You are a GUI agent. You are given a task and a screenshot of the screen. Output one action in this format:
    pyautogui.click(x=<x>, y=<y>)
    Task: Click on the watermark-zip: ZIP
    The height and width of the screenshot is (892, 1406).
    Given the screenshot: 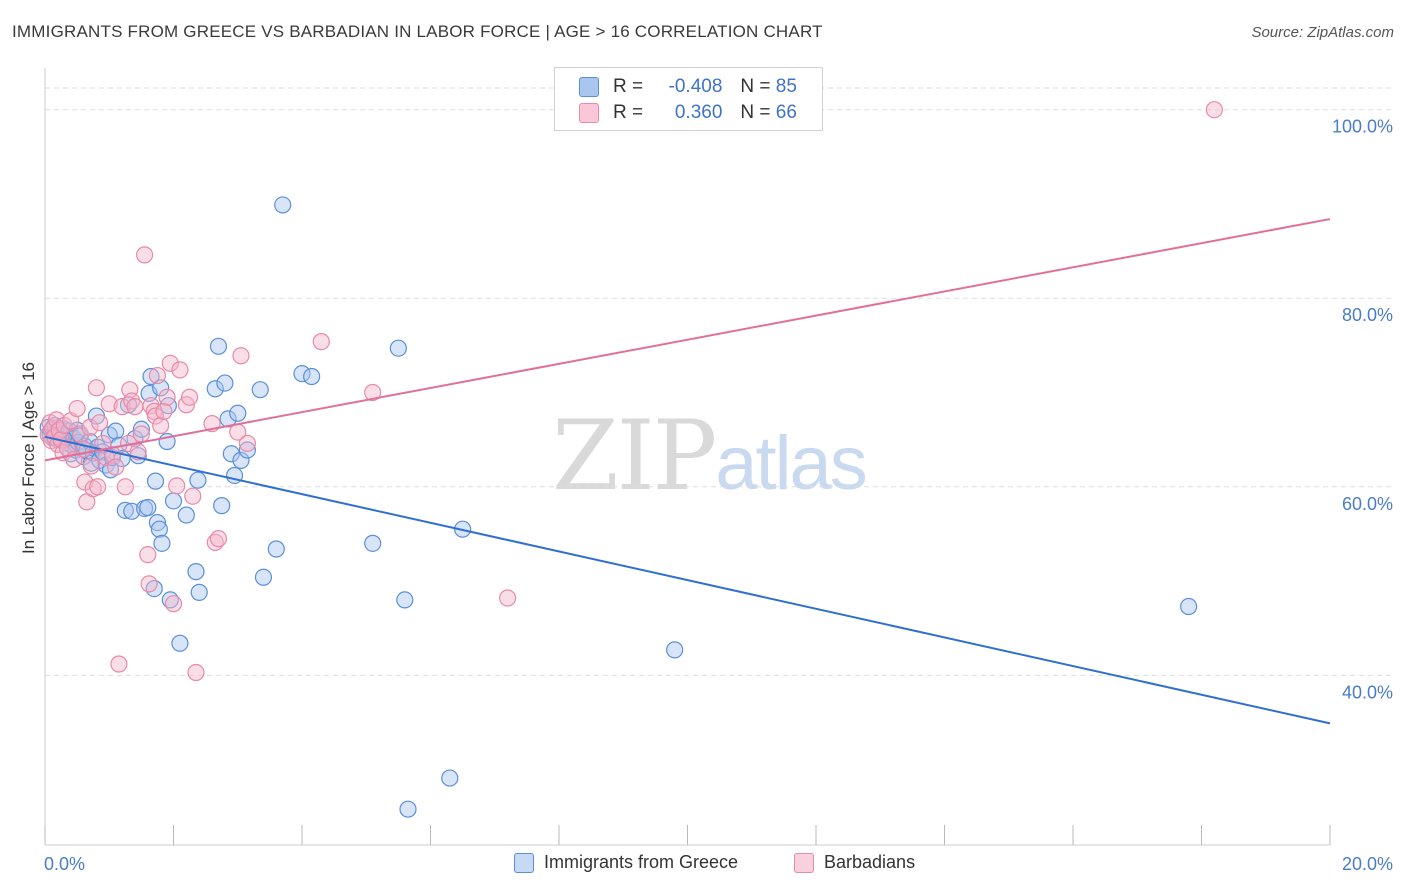 What is the action you would take?
    pyautogui.click(x=634, y=456)
    